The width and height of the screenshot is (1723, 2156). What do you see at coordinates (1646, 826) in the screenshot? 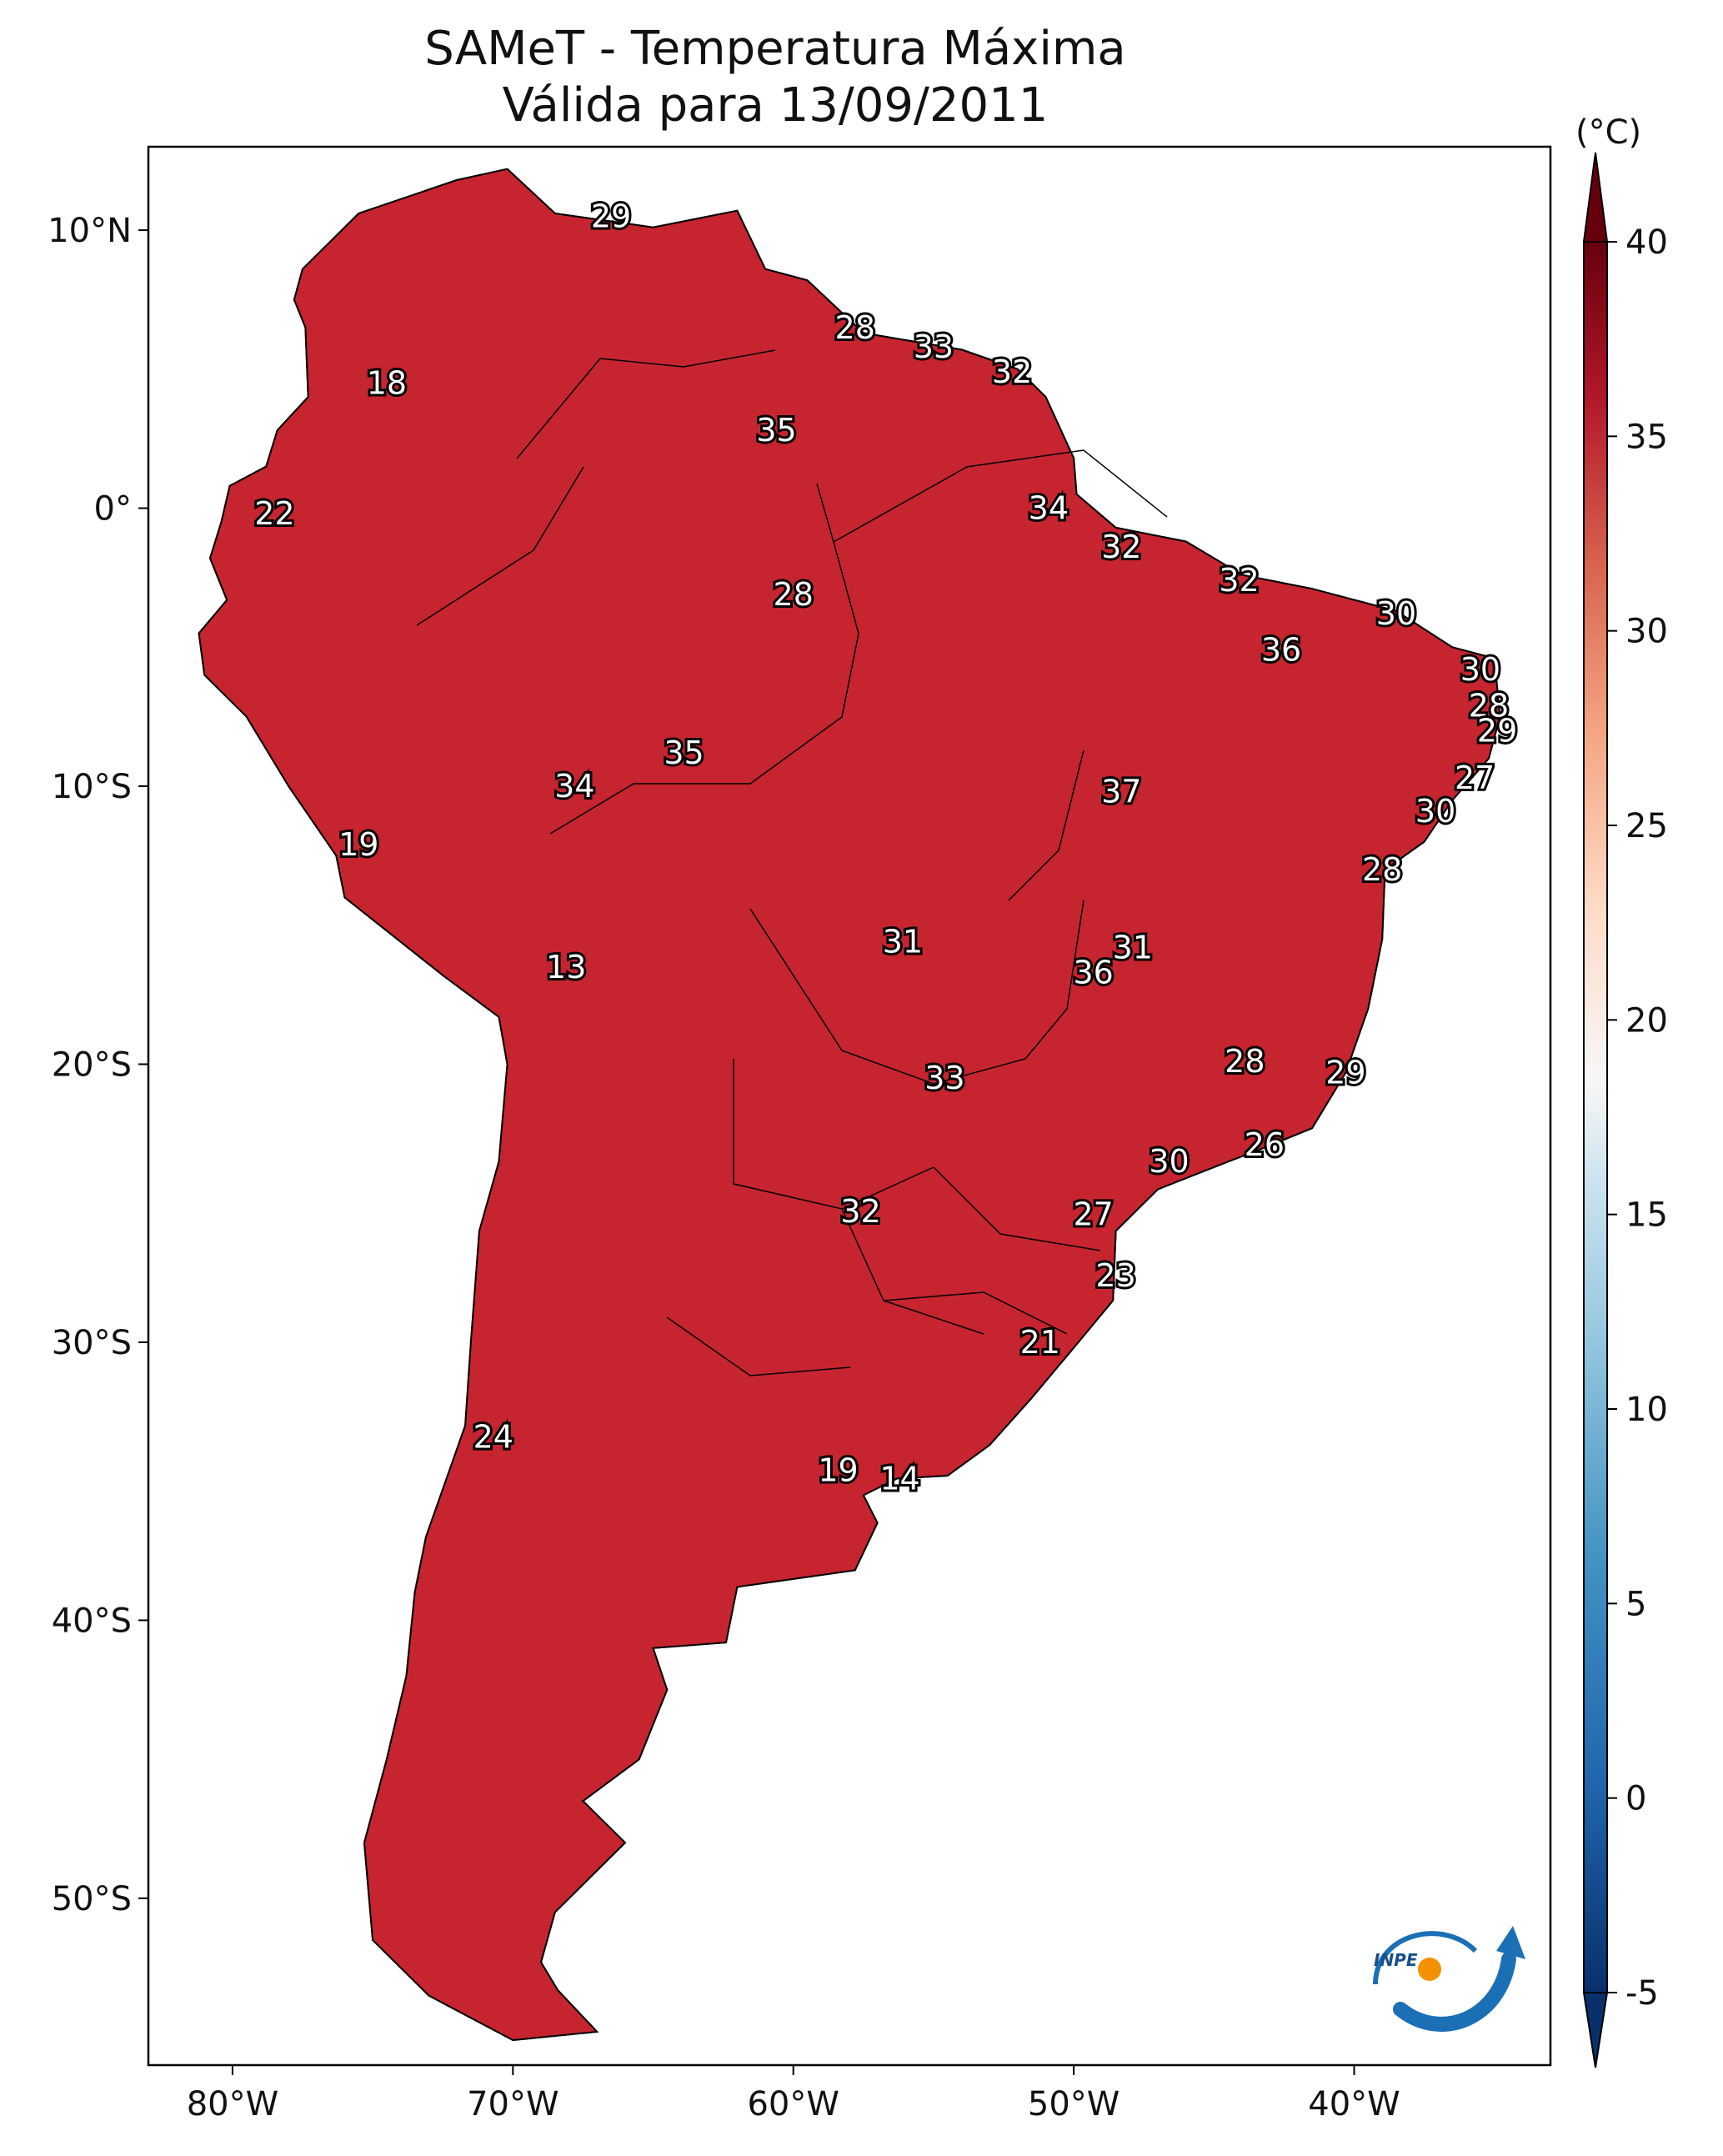
I see `colorbar-tick-label: 25` at bounding box center [1646, 826].